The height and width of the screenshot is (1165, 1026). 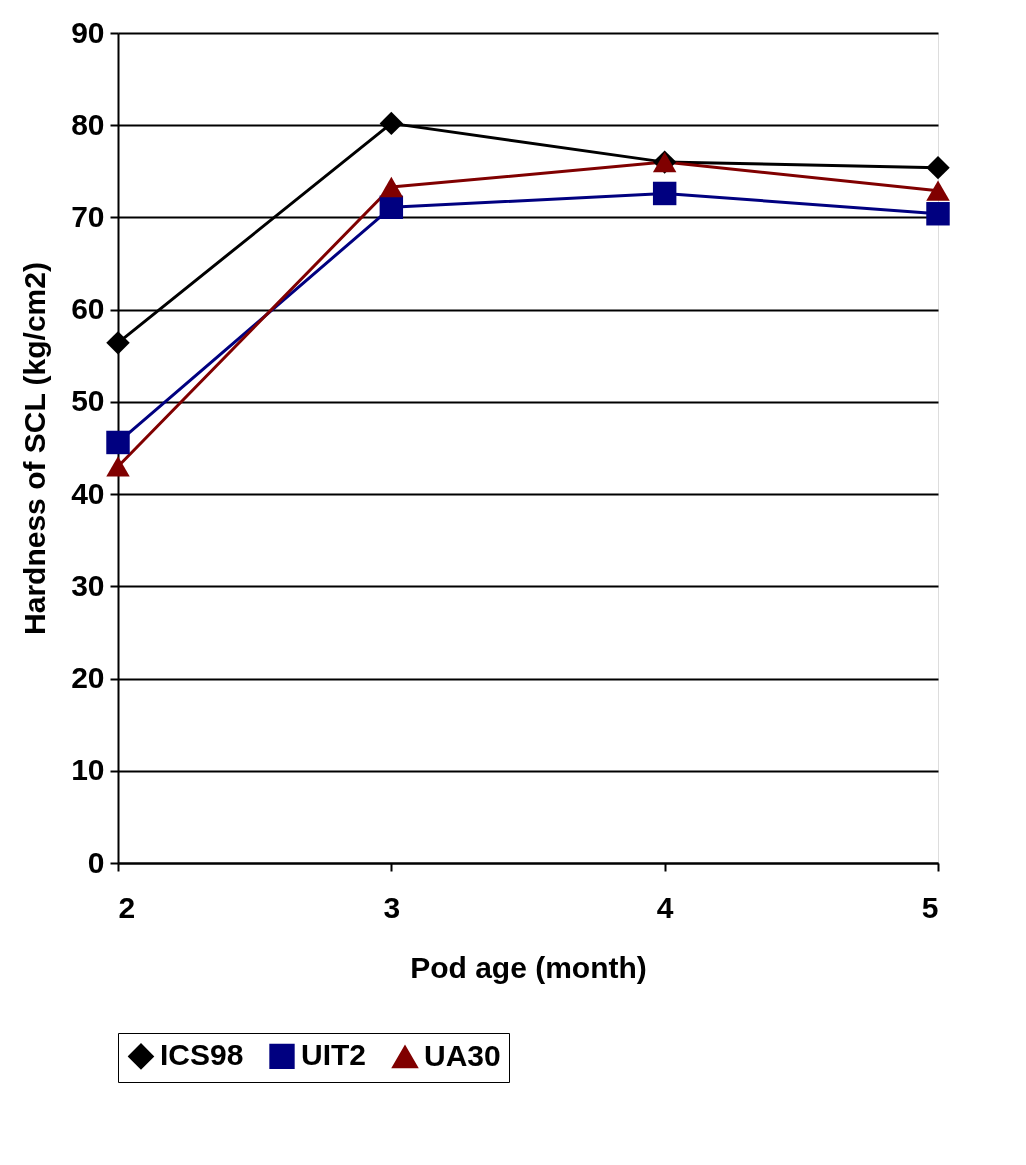 I want to click on y-tick-label: 60, so click(x=88, y=309).